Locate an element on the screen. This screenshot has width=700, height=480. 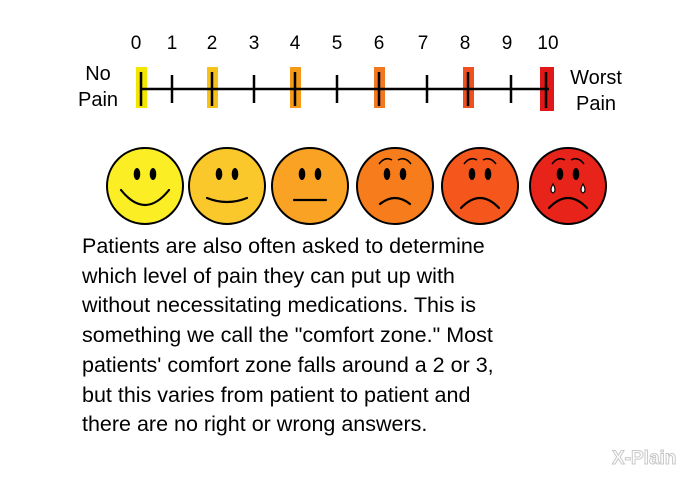
face-very-sad is located at coordinates (480, 186).